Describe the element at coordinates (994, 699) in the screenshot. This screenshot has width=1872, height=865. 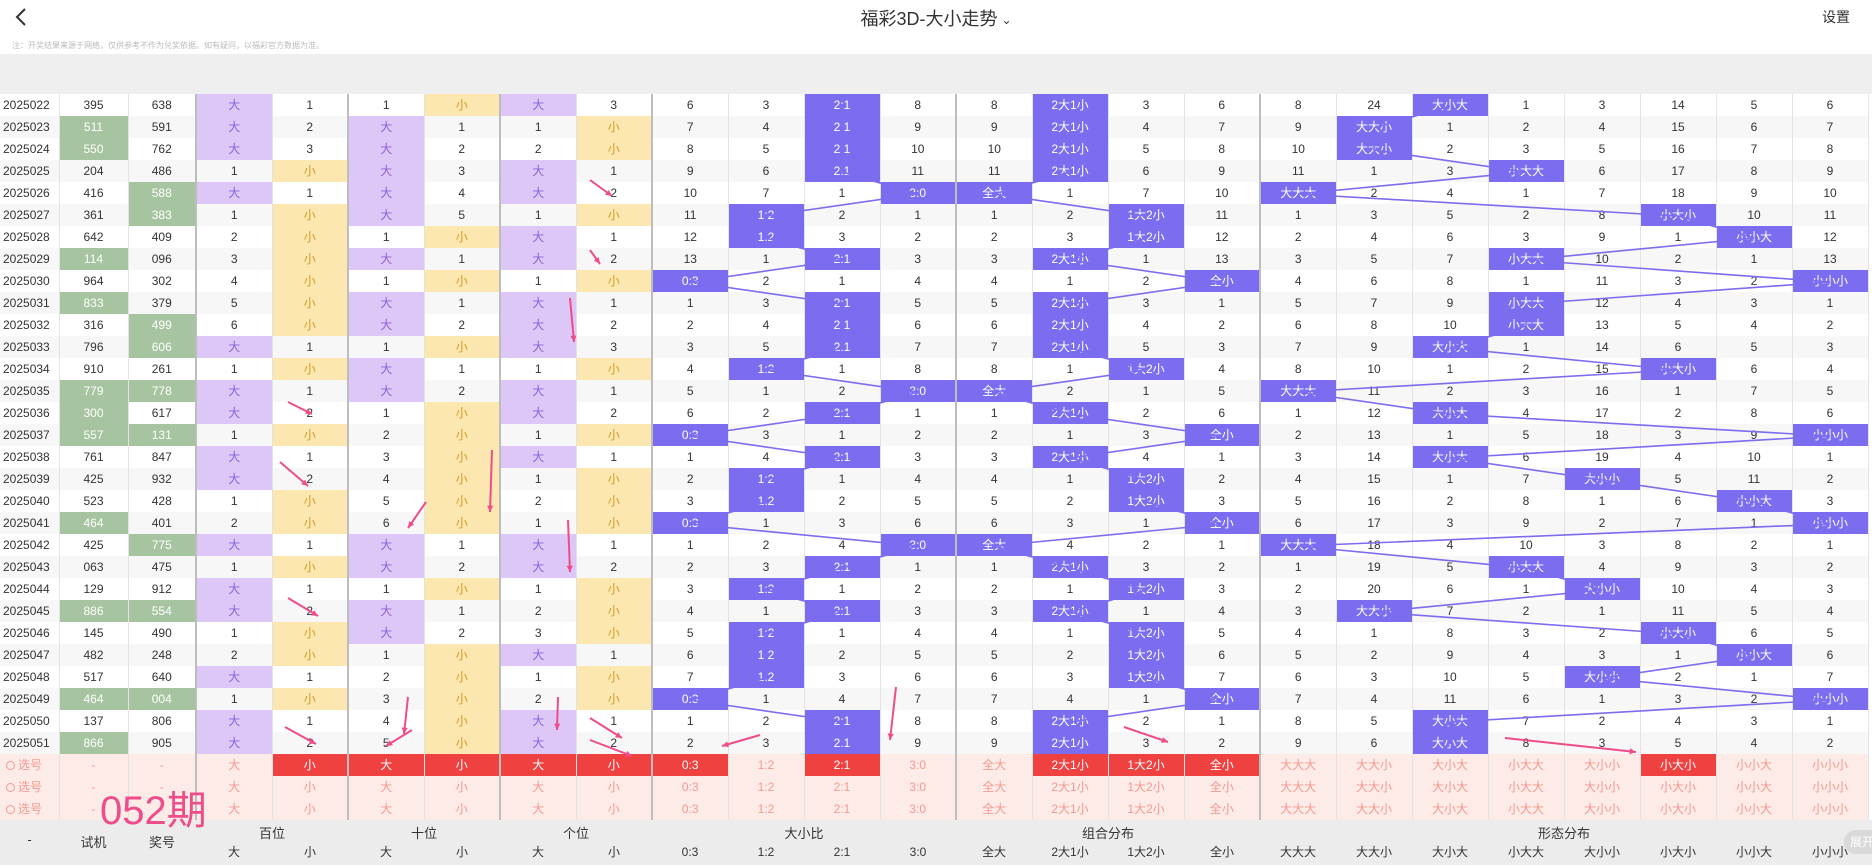
I see `cell: 7` at that location.